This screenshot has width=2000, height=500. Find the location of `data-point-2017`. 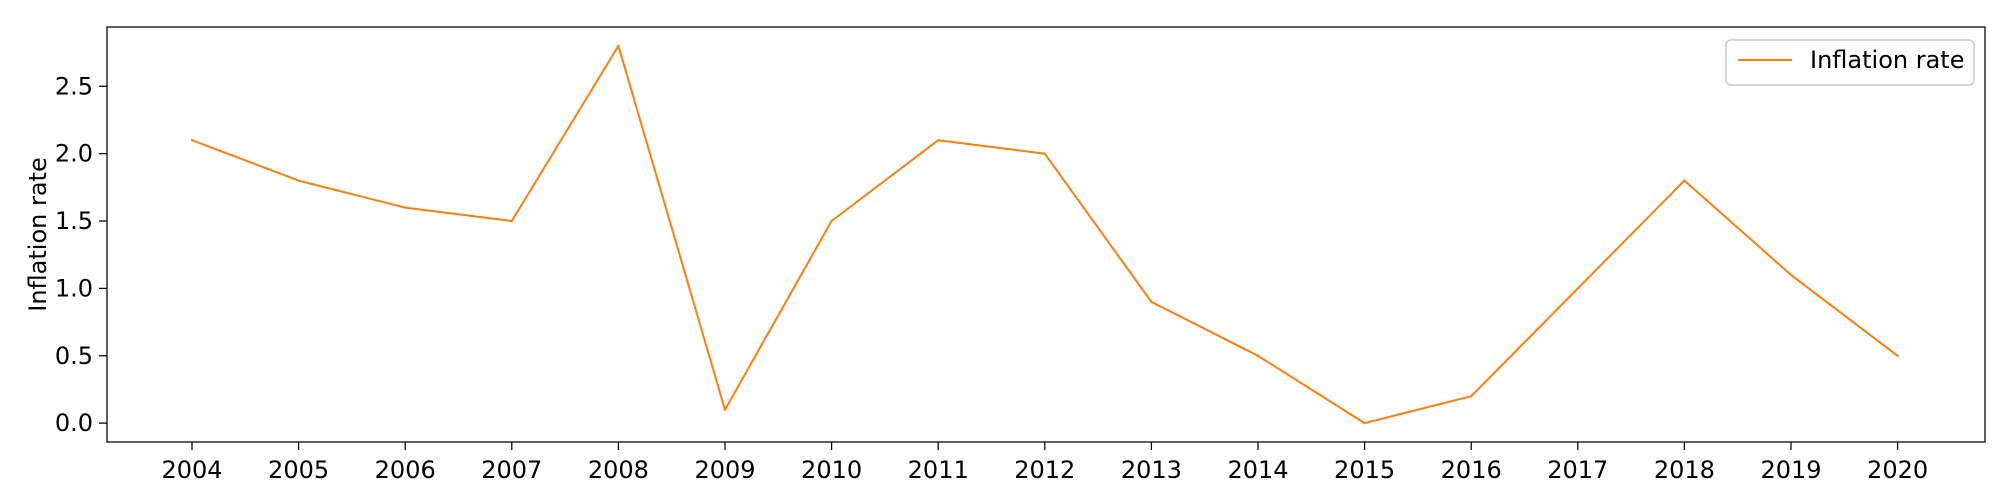

data-point-2017 is located at coordinates (1578, 288).